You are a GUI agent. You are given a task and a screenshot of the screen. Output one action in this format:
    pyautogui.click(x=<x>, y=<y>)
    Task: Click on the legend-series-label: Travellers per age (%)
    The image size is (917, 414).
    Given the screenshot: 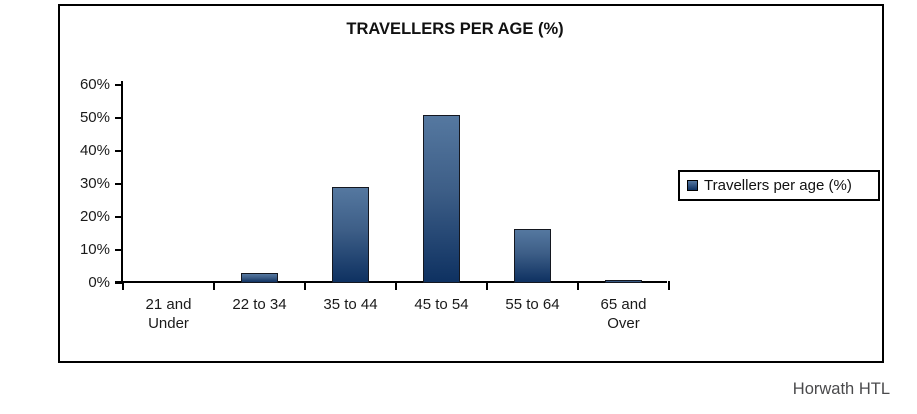 What is the action you would take?
    pyautogui.click(x=778, y=185)
    